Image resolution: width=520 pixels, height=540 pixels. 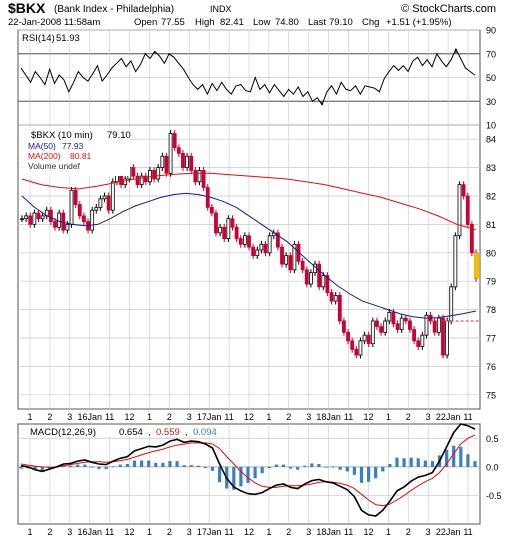 I want to click on price-series-value: 79.10, so click(x=119, y=135).